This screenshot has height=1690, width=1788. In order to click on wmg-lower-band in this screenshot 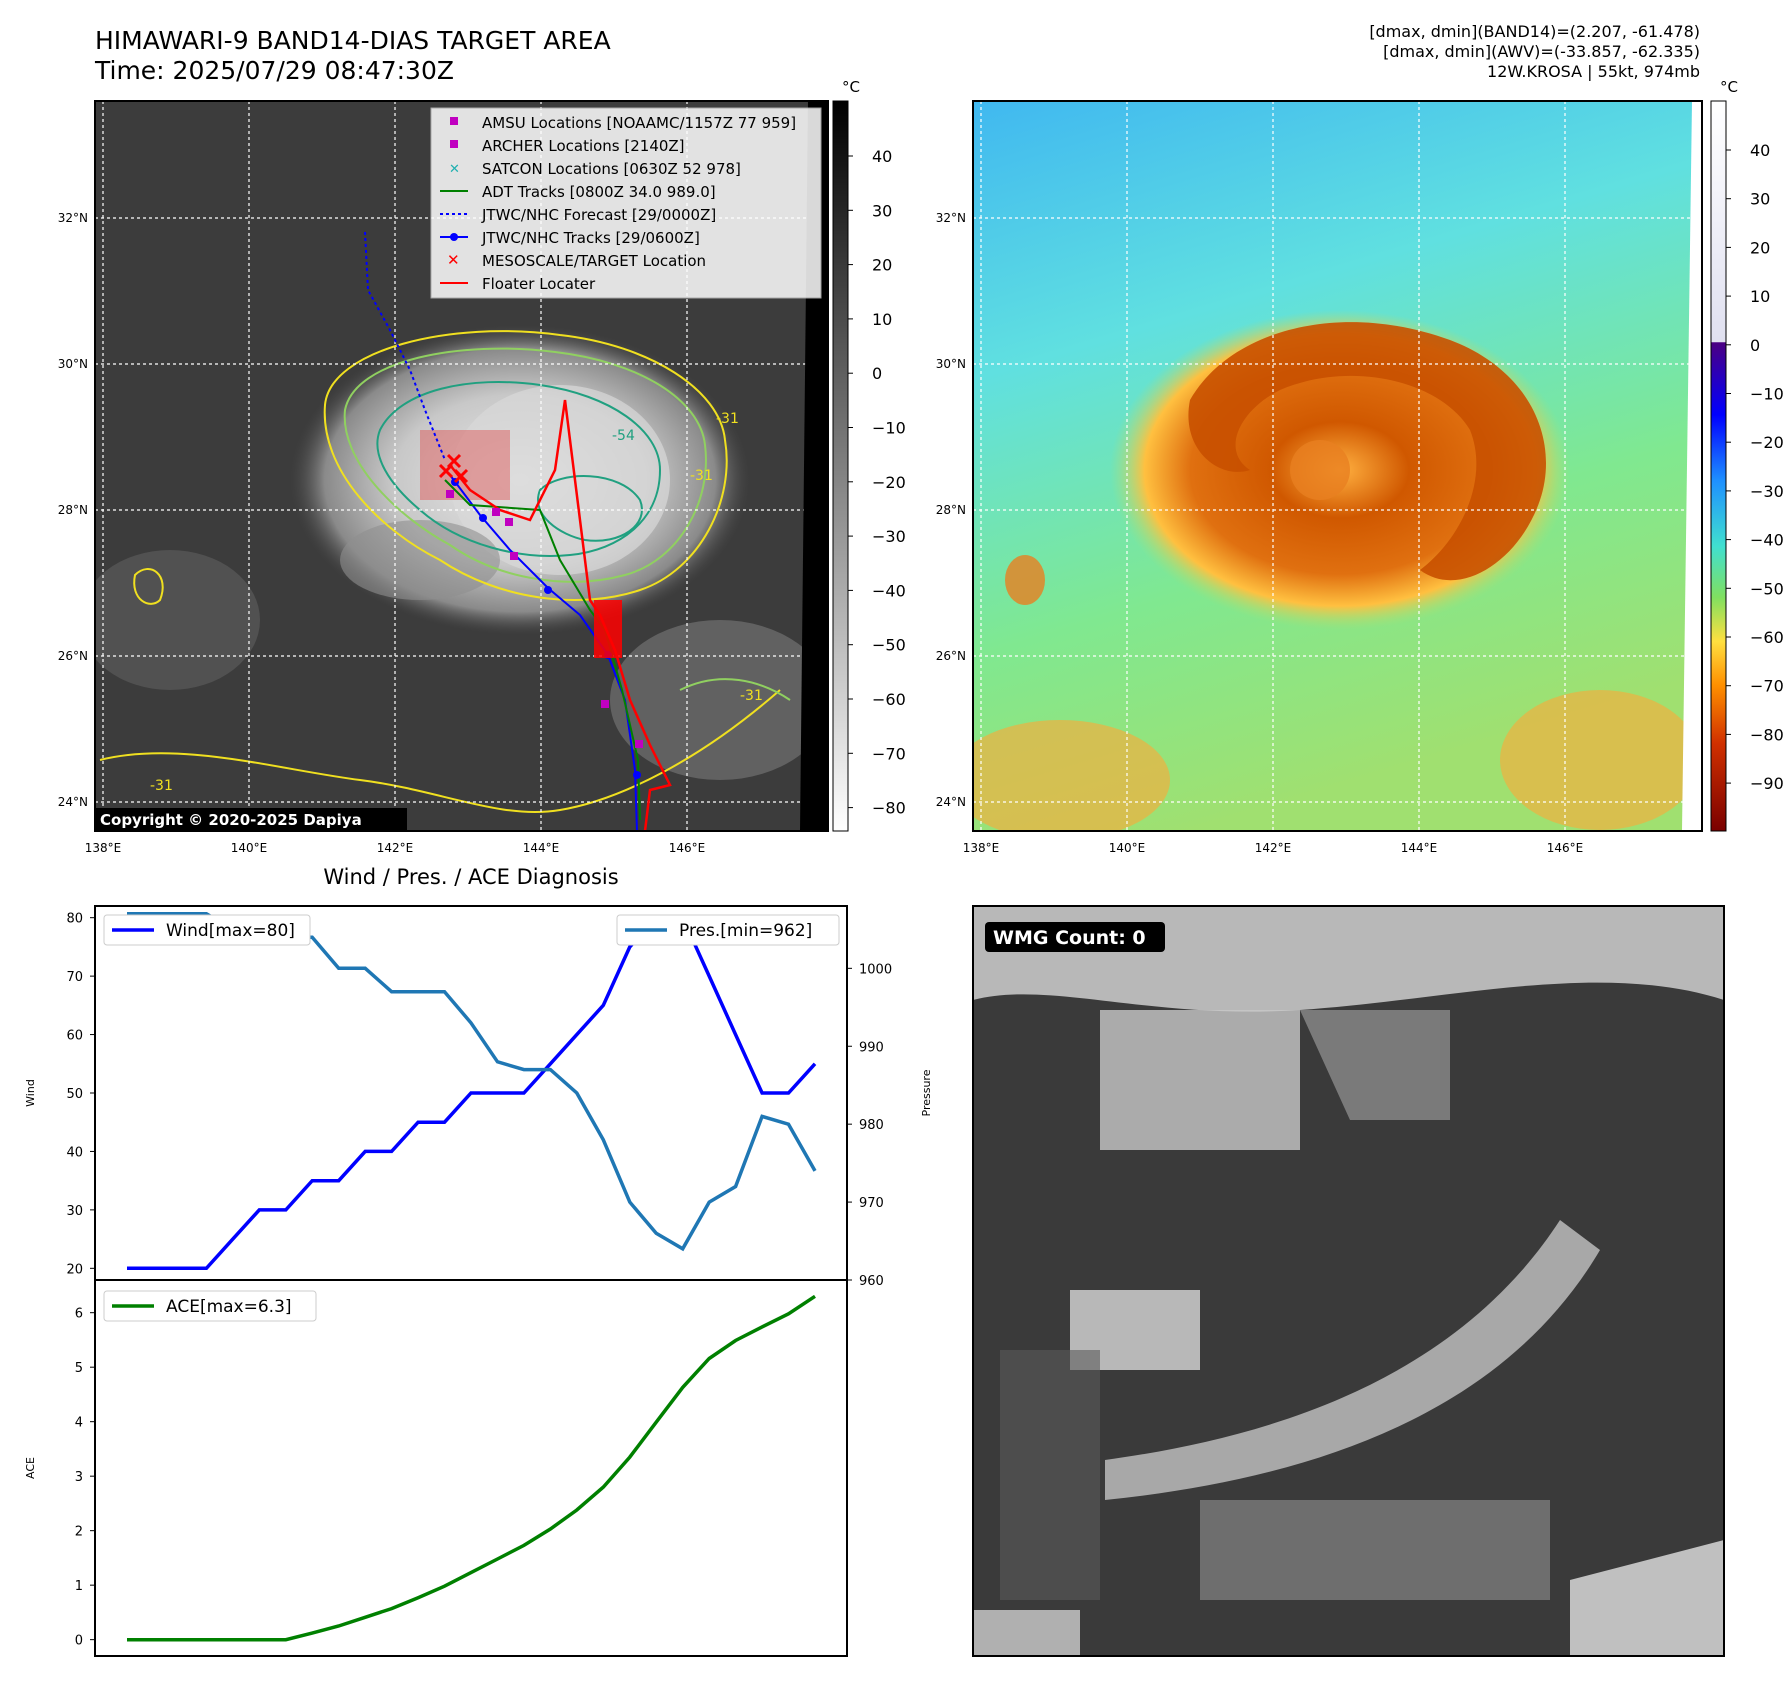, I will do `click(1375, 1550)`.